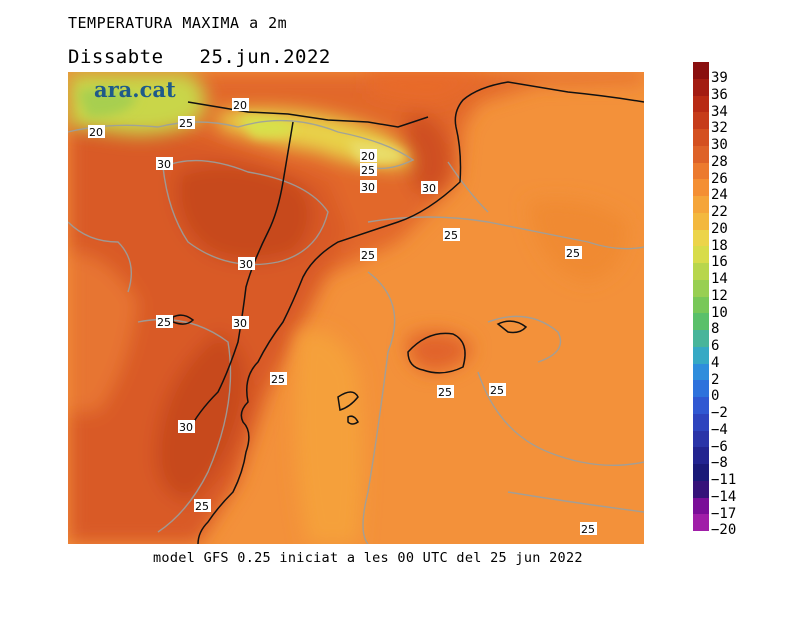 The image size is (800, 617). What do you see at coordinates (715, 329) in the screenshot?
I see `legend-label: 8` at bounding box center [715, 329].